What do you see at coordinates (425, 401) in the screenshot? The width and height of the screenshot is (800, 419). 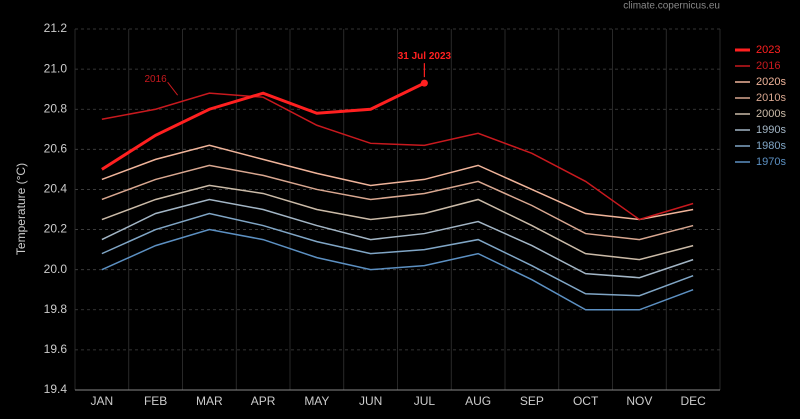 I see `x-tick-label: JUL` at bounding box center [425, 401].